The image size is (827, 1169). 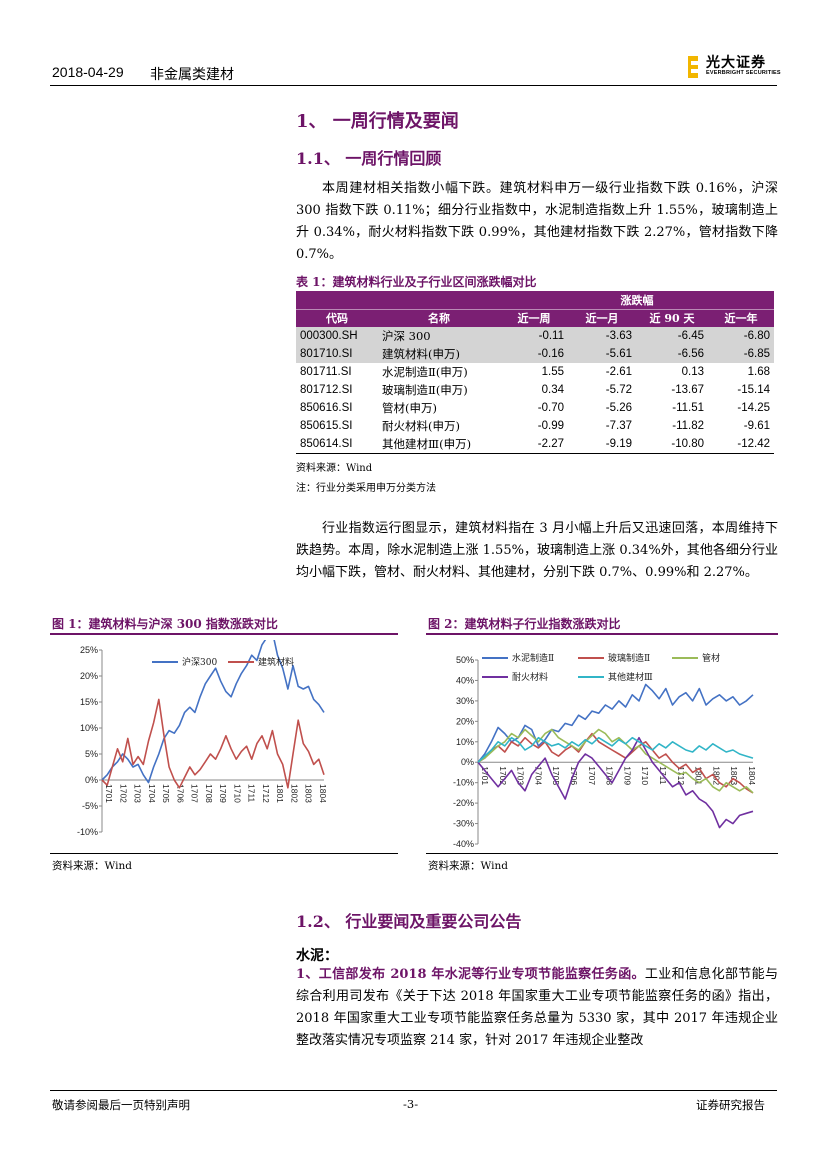 I want to click on cell-value: -3.63, so click(x=602, y=336).